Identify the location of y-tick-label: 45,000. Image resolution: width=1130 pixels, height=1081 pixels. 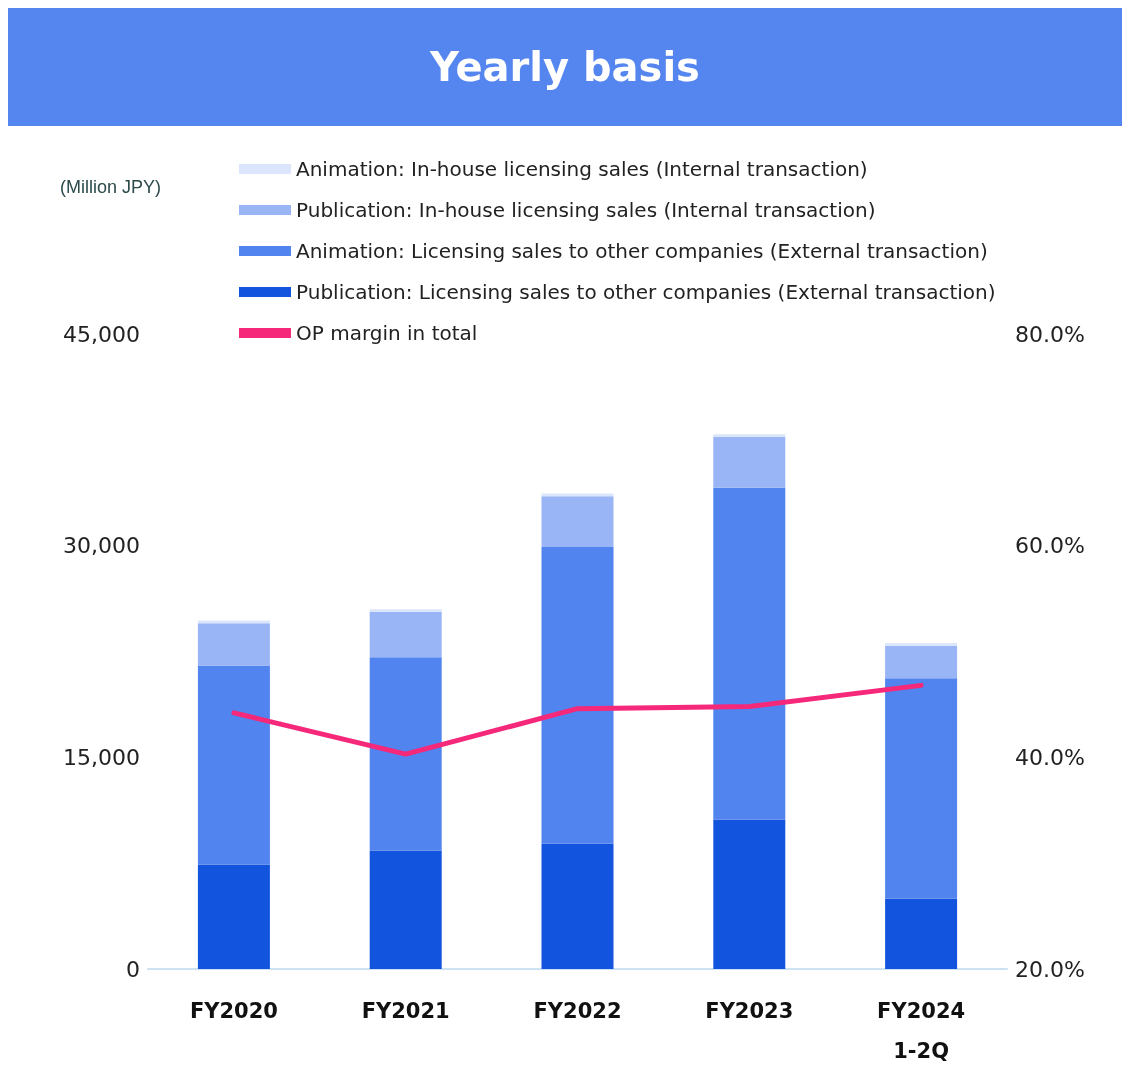
(101, 334).